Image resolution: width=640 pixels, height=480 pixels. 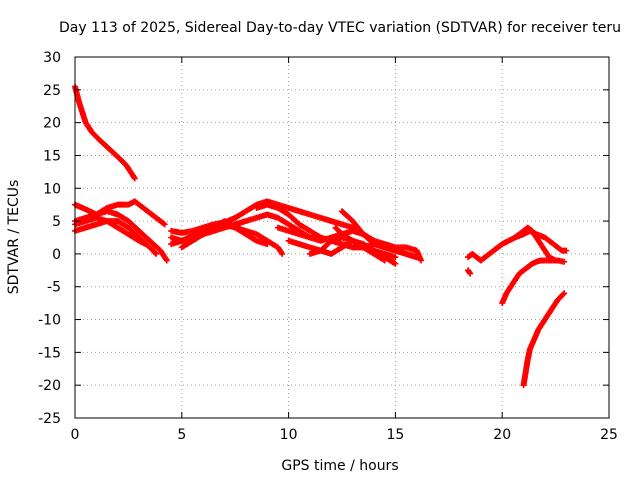 What do you see at coordinates (52, 124) in the screenshot?
I see `y-tick-label-9: 20` at bounding box center [52, 124].